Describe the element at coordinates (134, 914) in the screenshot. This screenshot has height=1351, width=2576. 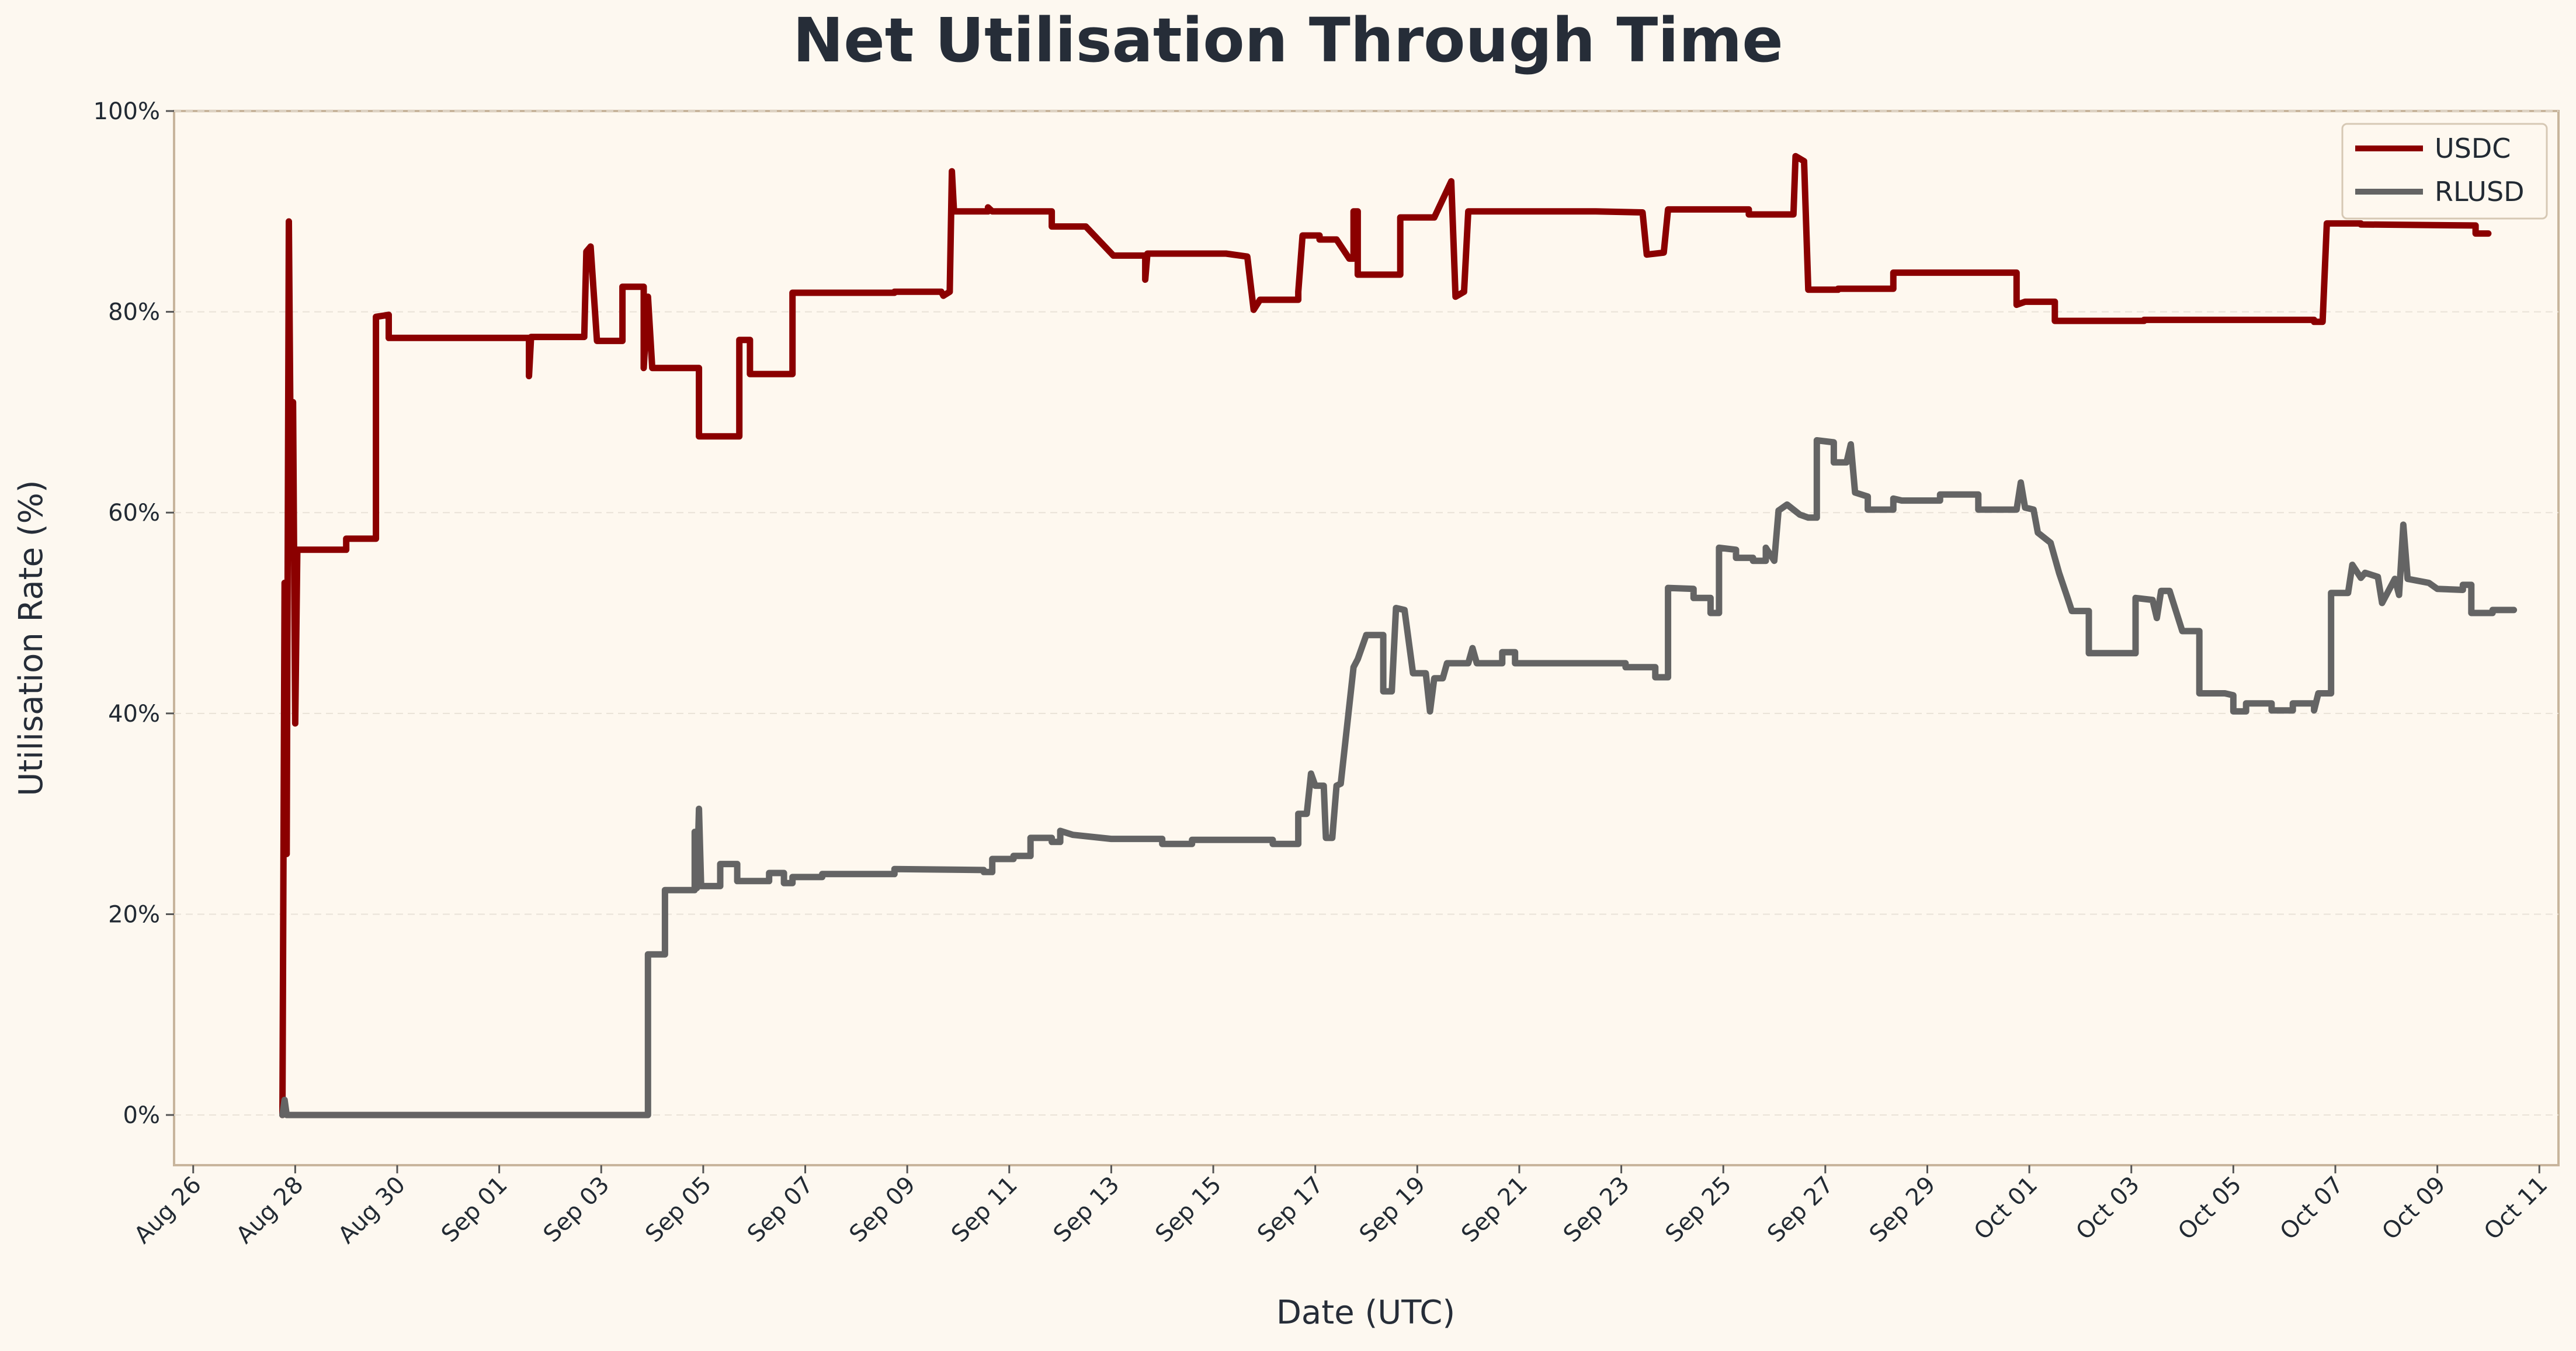
I see `y-tick-label-20: 20%` at that location.